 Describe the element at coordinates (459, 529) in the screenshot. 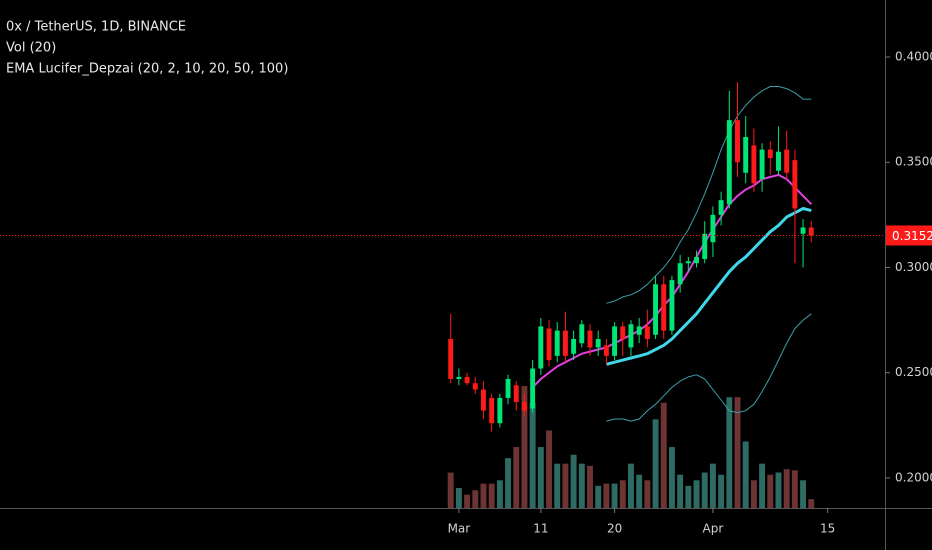

I see `x-tick-label: Mar` at that location.